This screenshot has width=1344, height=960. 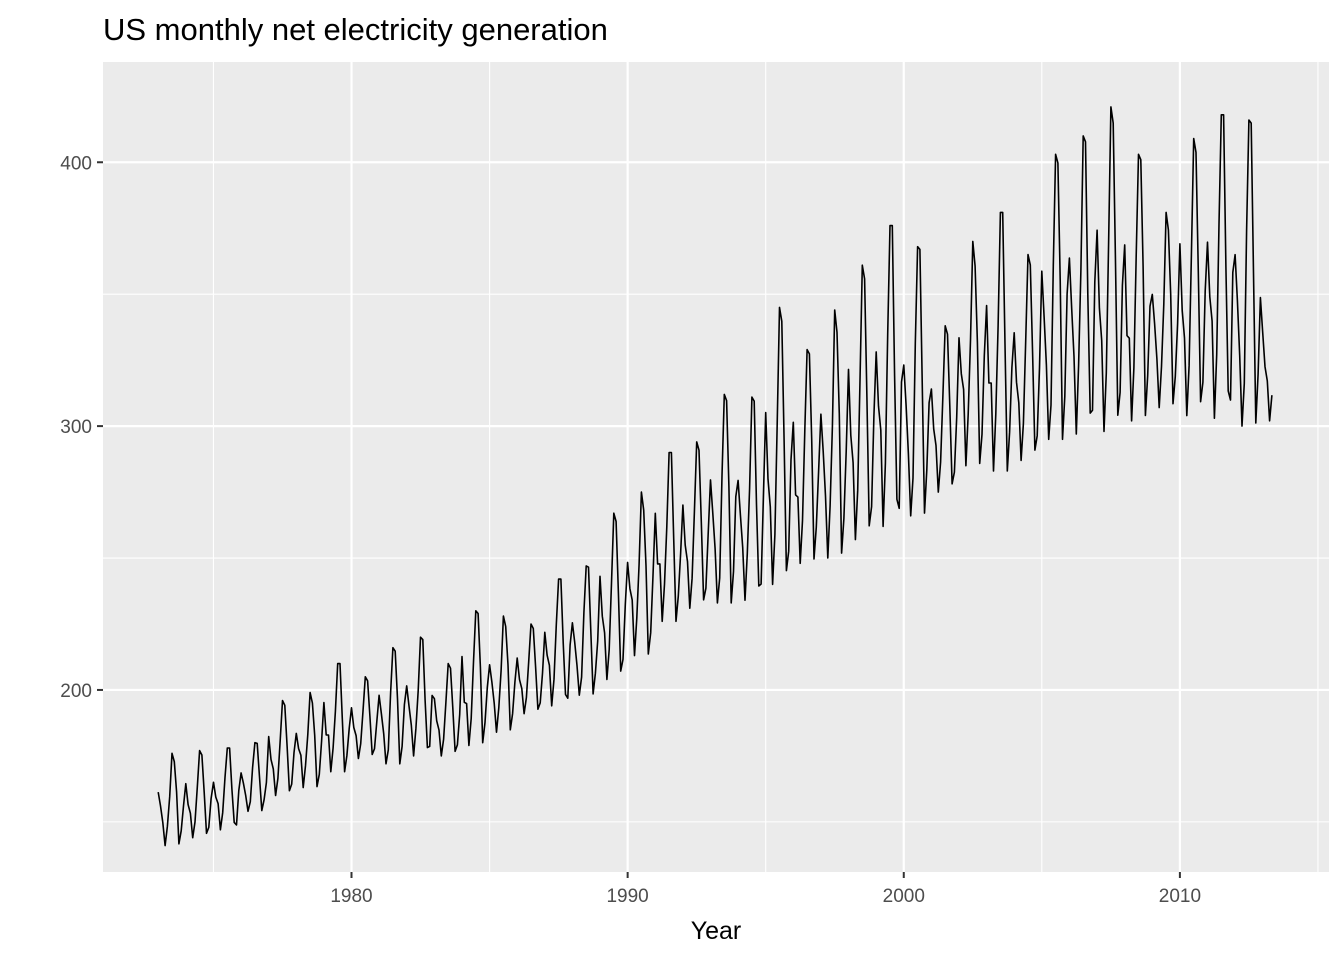 What do you see at coordinates (765, 889) in the screenshot?
I see `x-axis: 1980 1990 2000 2010` at bounding box center [765, 889].